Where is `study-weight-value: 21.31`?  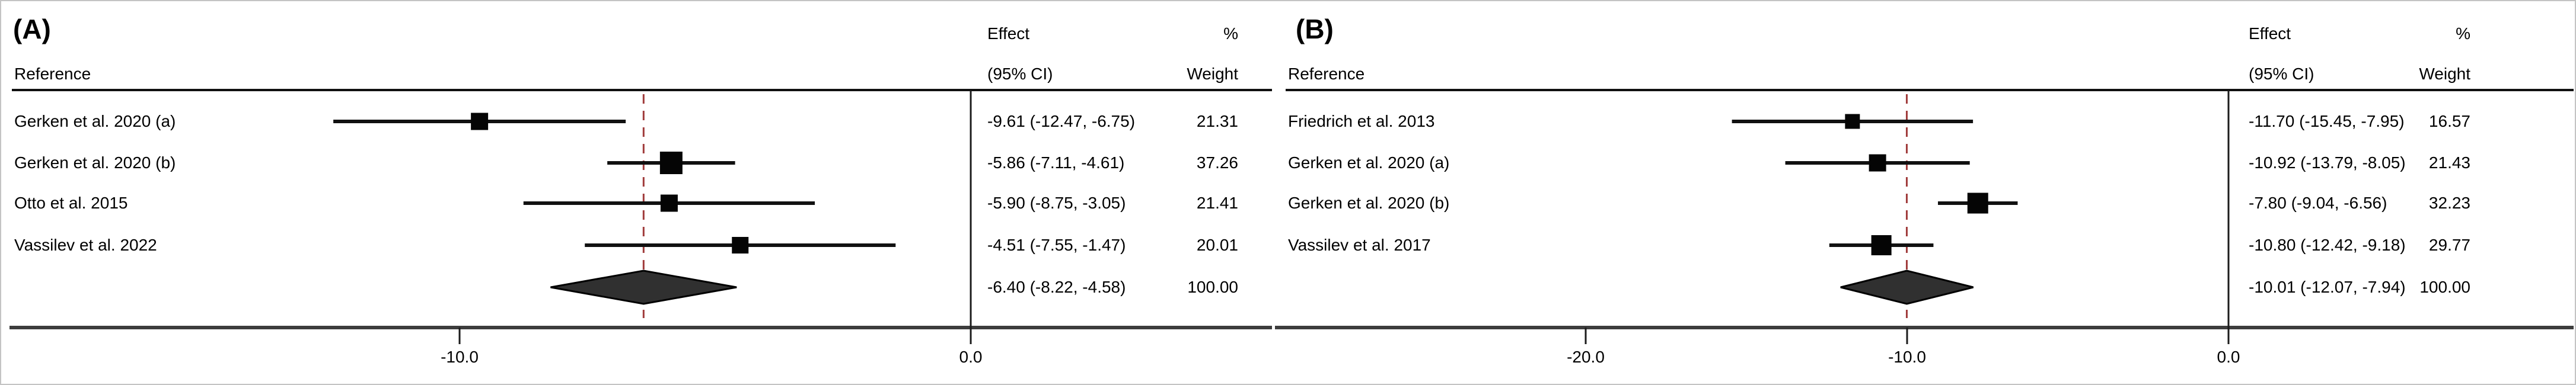 study-weight-value: 21.31 is located at coordinates (1217, 121).